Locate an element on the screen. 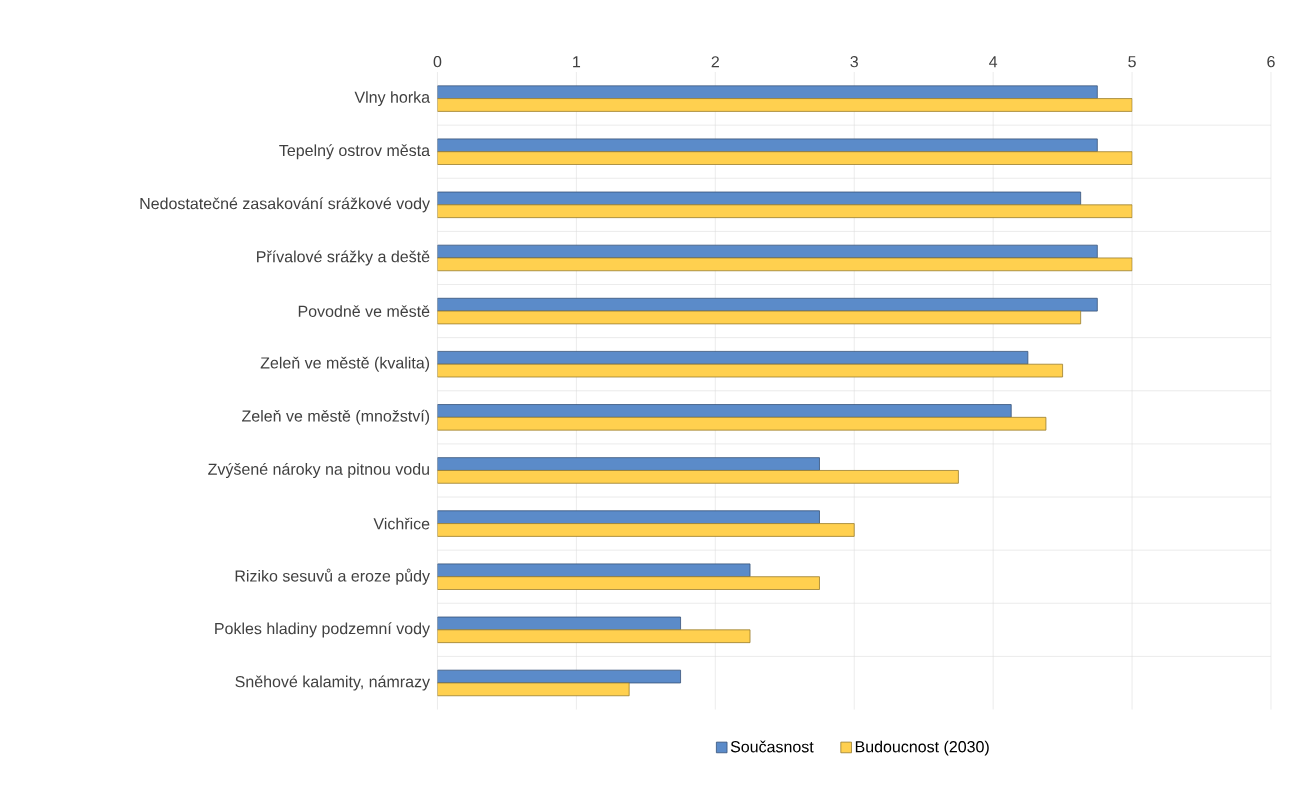  legend-label: Budoucnost (2030) is located at coordinates (922, 748).